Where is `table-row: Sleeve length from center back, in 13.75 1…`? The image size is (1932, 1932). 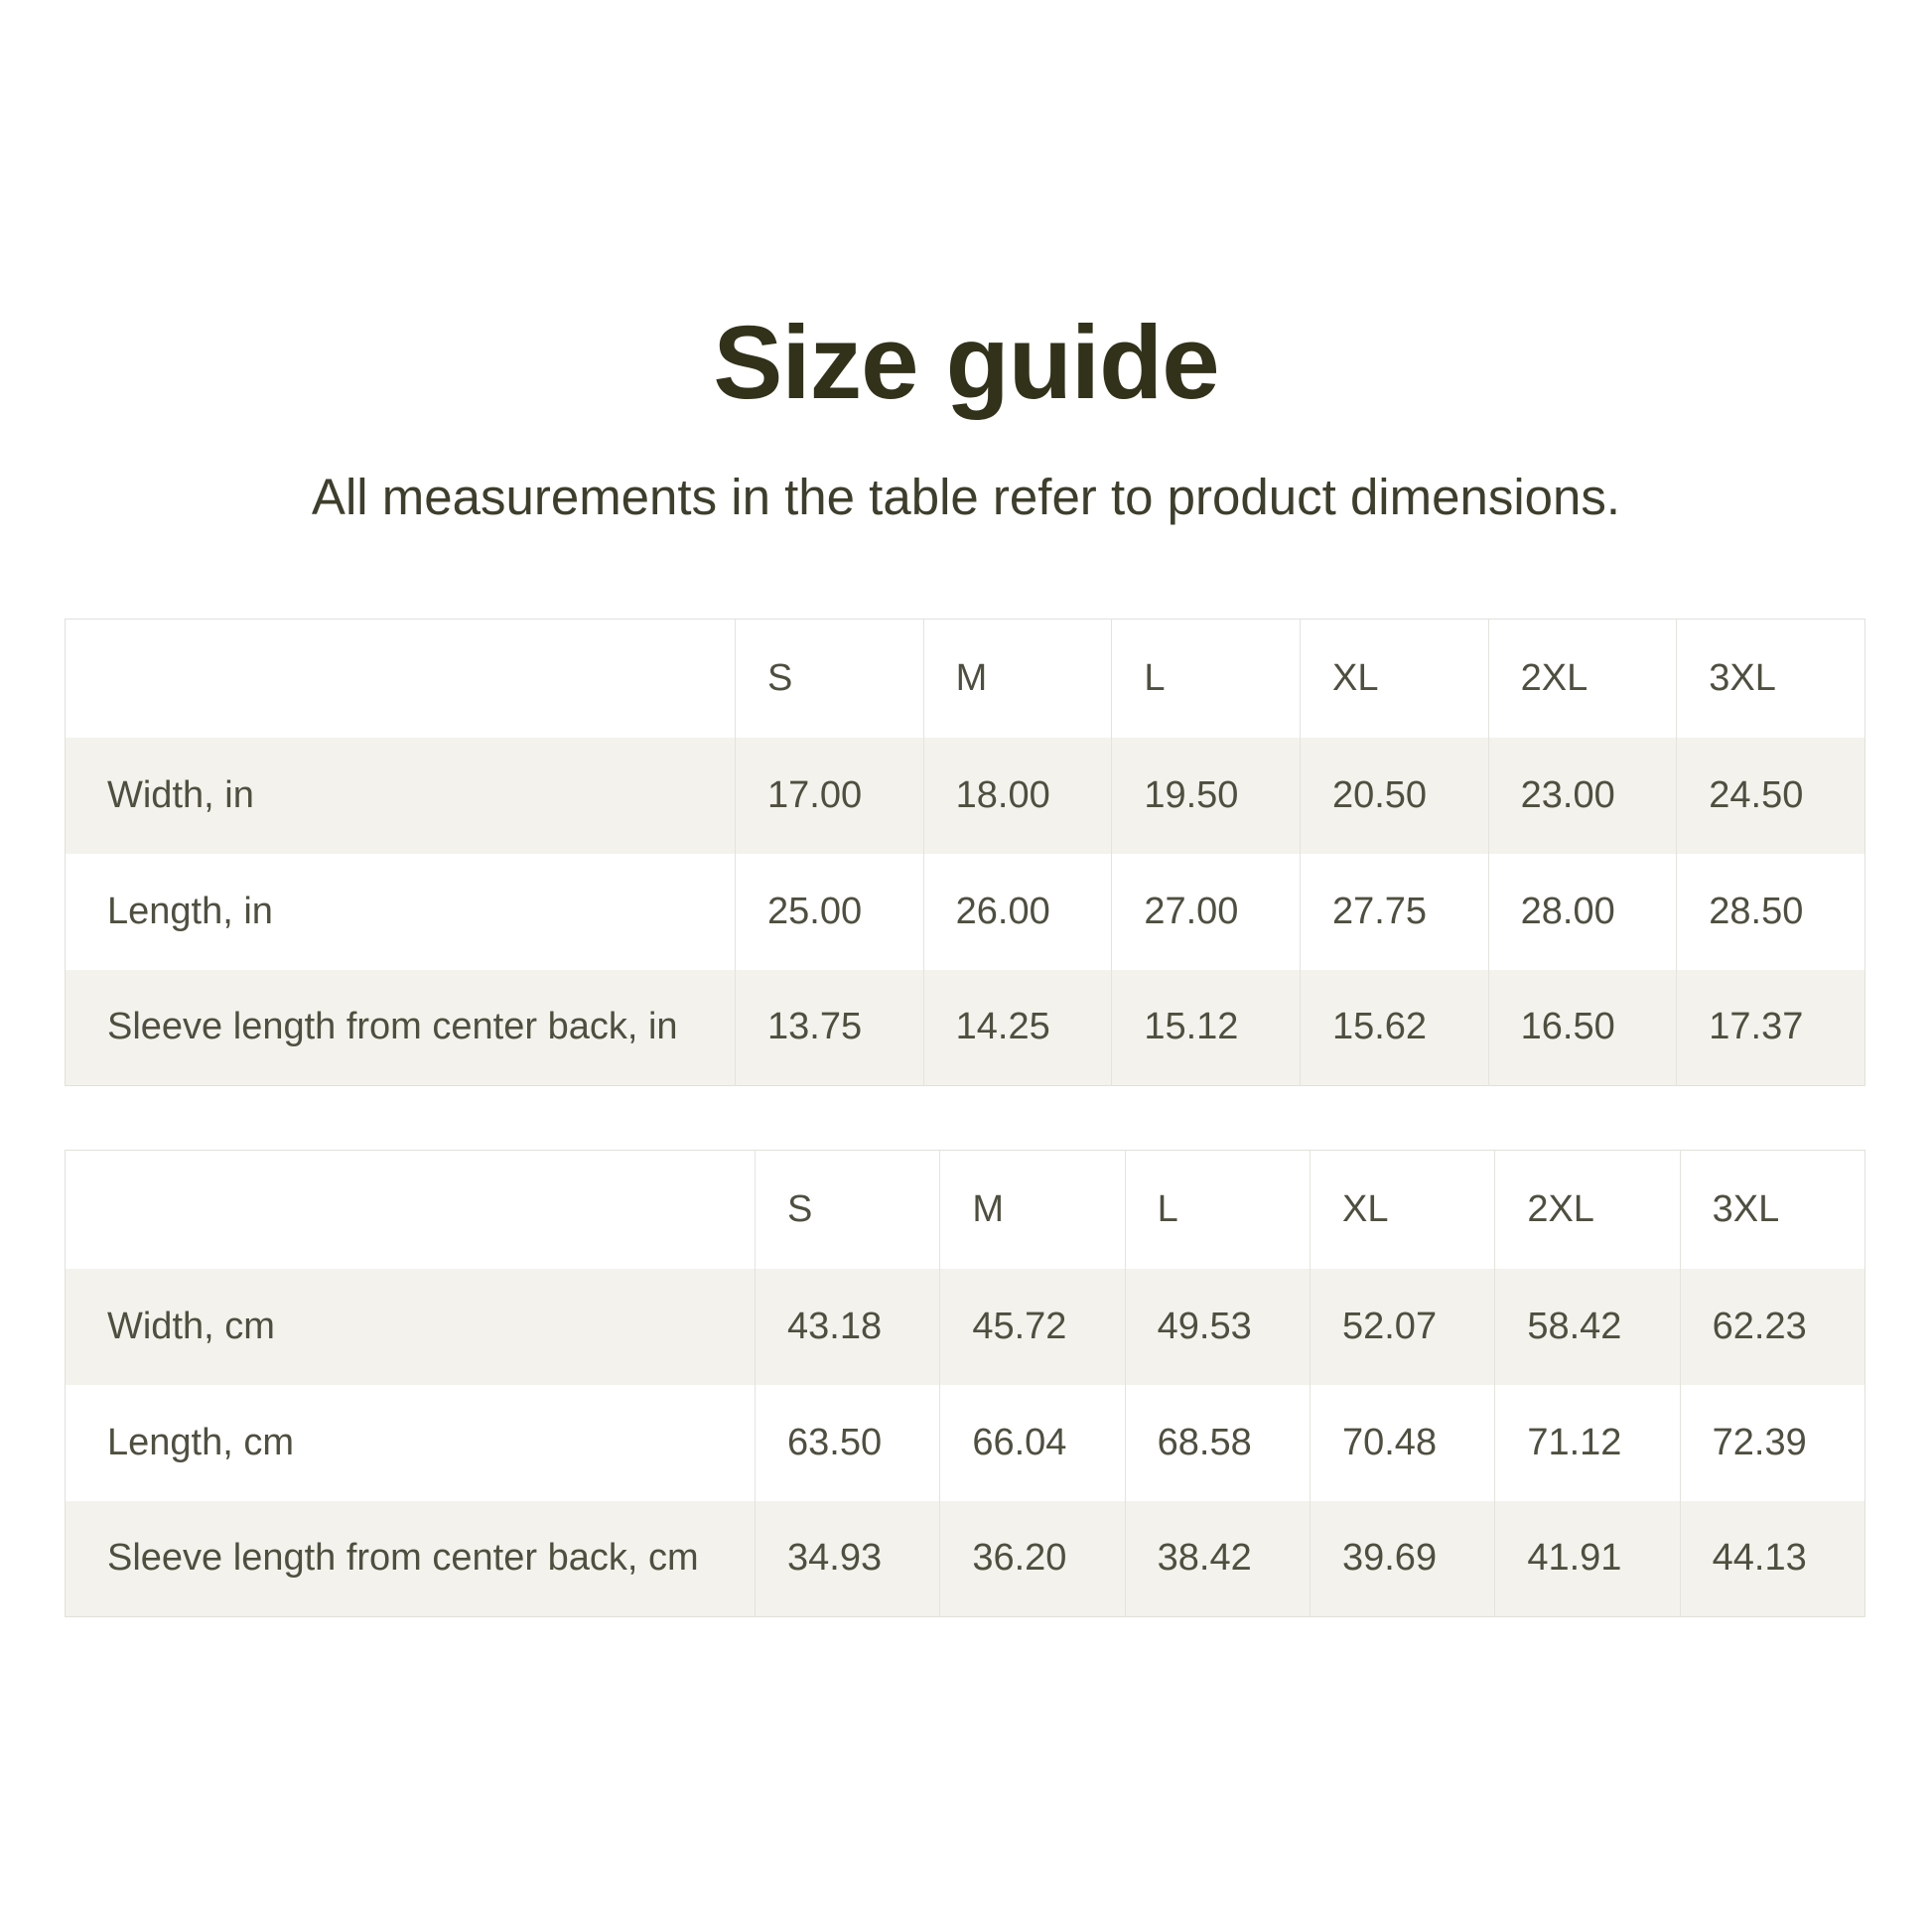
table-row: Sleeve length from center back, in 13.75 1… is located at coordinates (965, 1027).